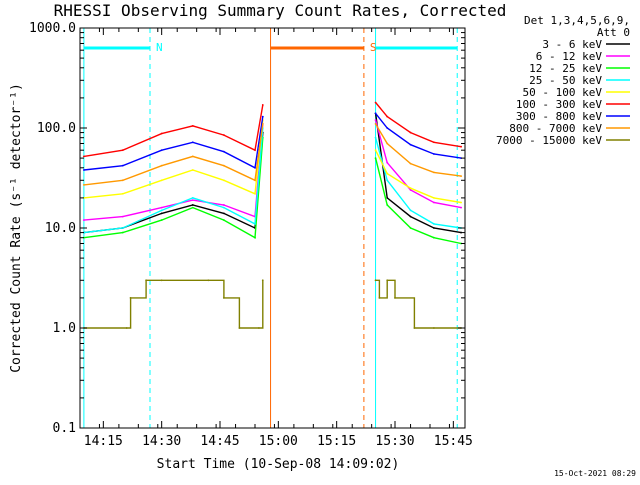  I want to click on legend-label-8: 7000 - 15000 keV, so click(549, 140).